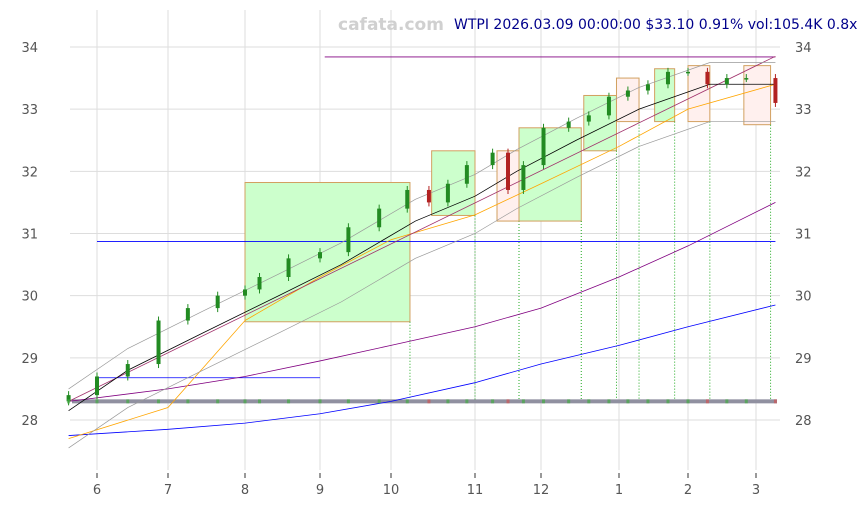 This screenshot has width=862, height=505. What do you see at coordinates (541, 490) in the screenshot?
I see `x-tick-label: 12` at bounding box center [541, 490].